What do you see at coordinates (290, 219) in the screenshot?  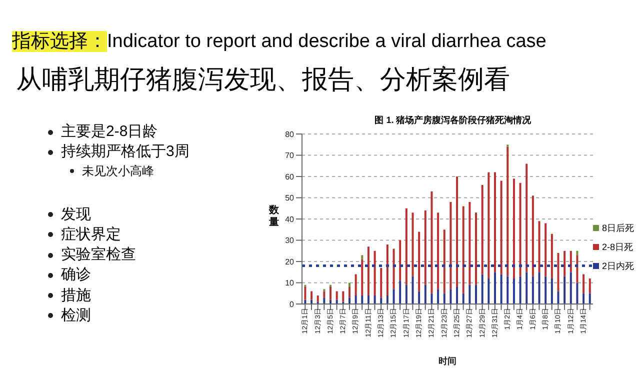 I see `y-tick-label: 40` at bounding box center [290, 219].